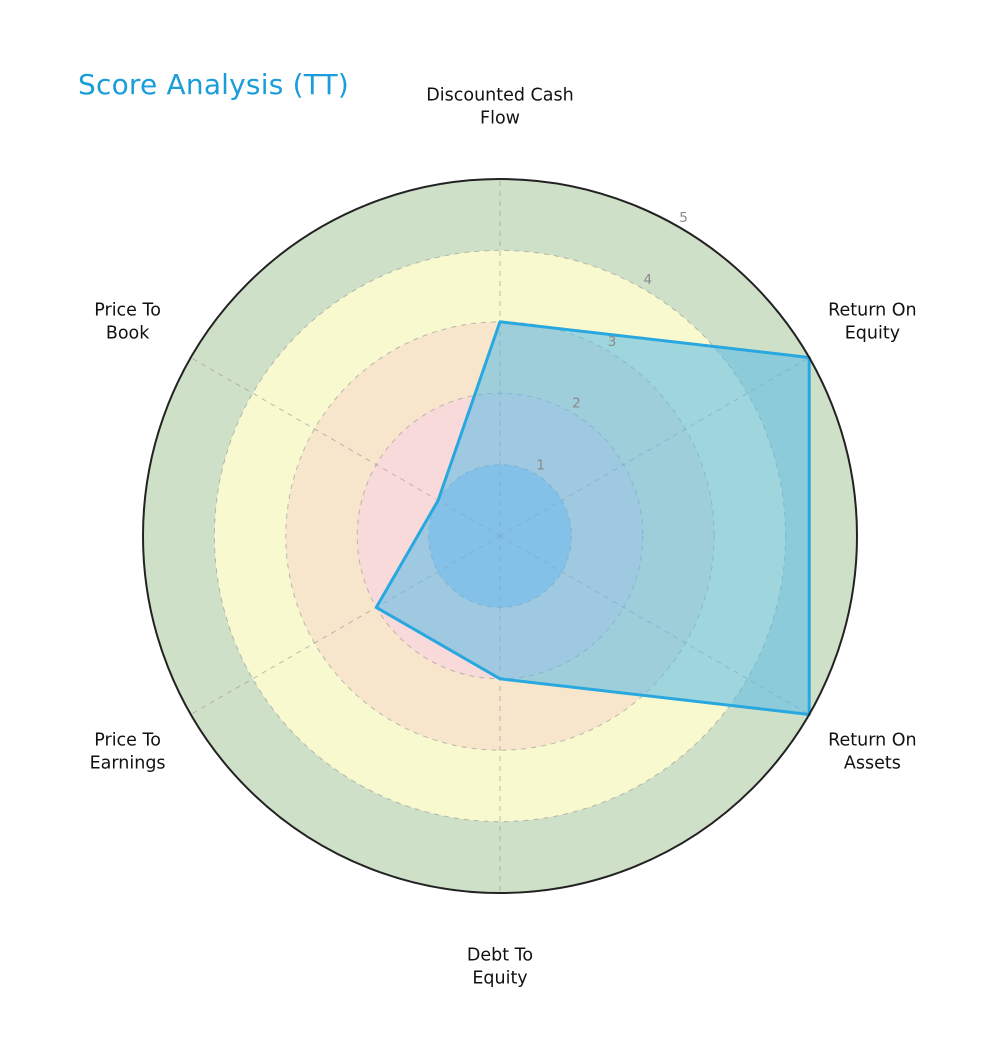 The width and height of the screenshot is (1000, 1064). Describe the element at coordinates (612, 342) in the screenshot. I see `radial-tick-label: 3` at that location.